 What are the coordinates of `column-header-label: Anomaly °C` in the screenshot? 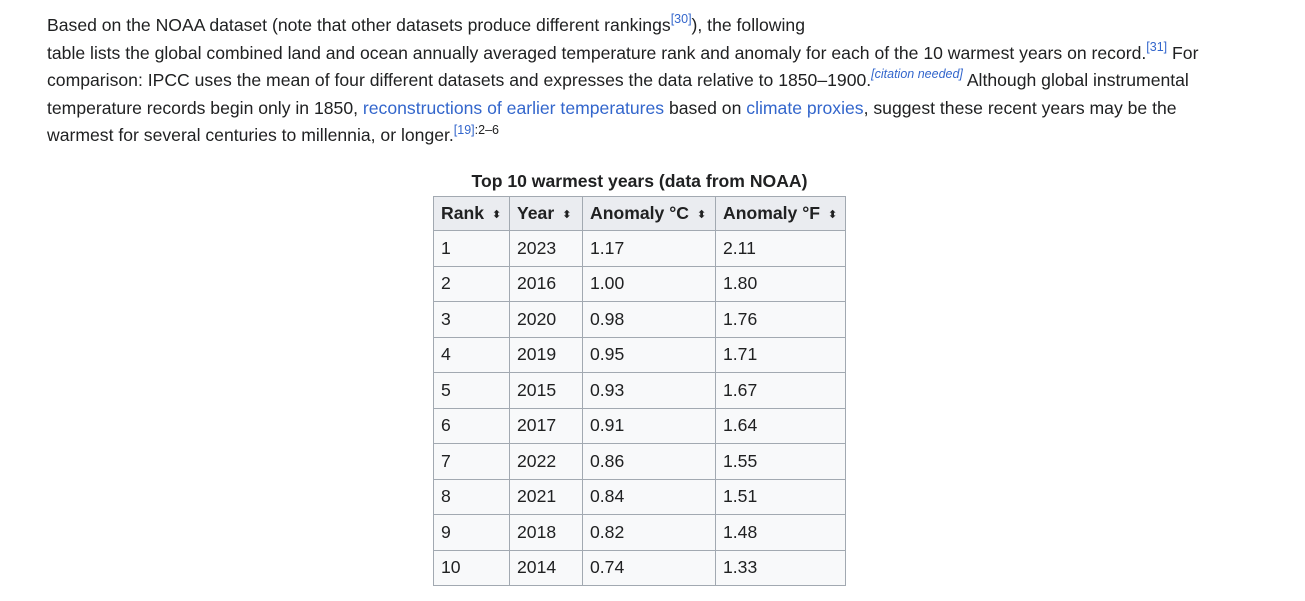 It's located at (639, 213).